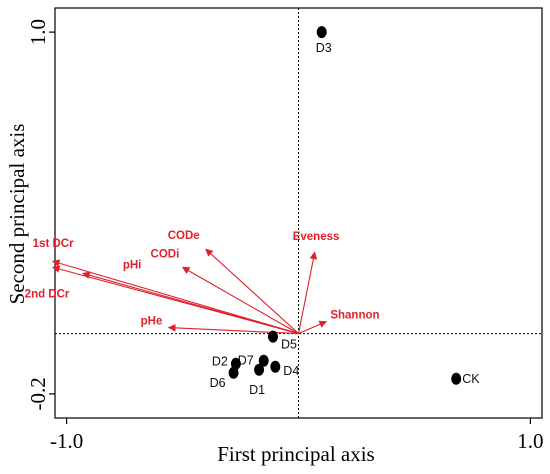 The image size is (550, 474). What do you see at coordinates (471, 379) in the screenshot?
I see `point-label-ck: CK` at bounding box center [471, 379].